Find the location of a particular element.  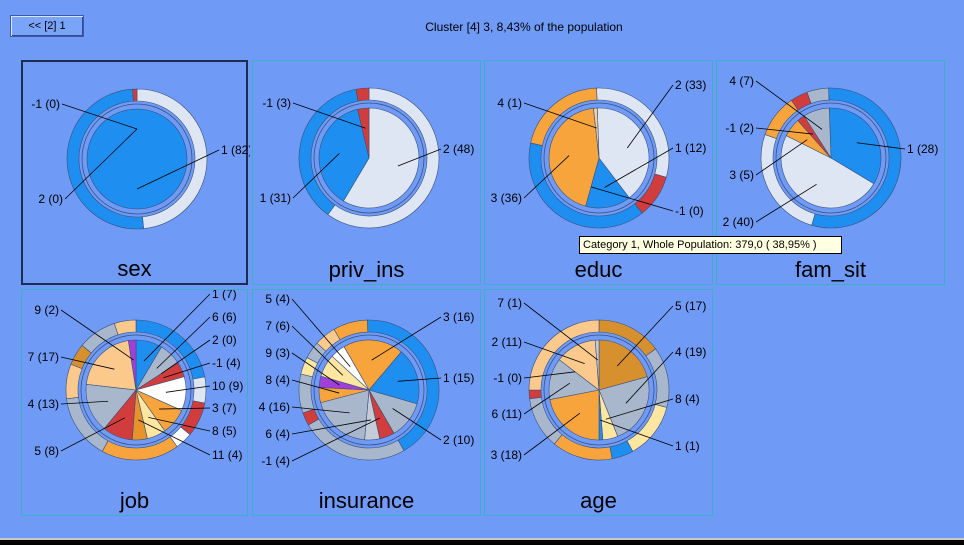

slice-label: 4 (7) is located at coordinates (741, 81).